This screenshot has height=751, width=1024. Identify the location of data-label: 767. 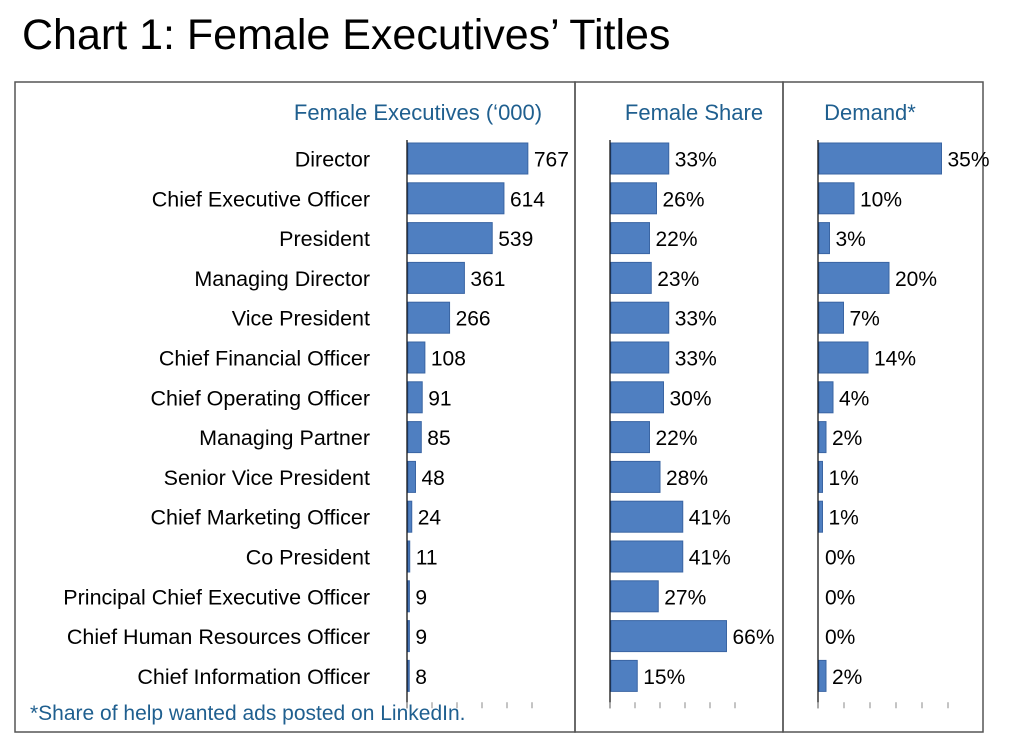
(551, 160).